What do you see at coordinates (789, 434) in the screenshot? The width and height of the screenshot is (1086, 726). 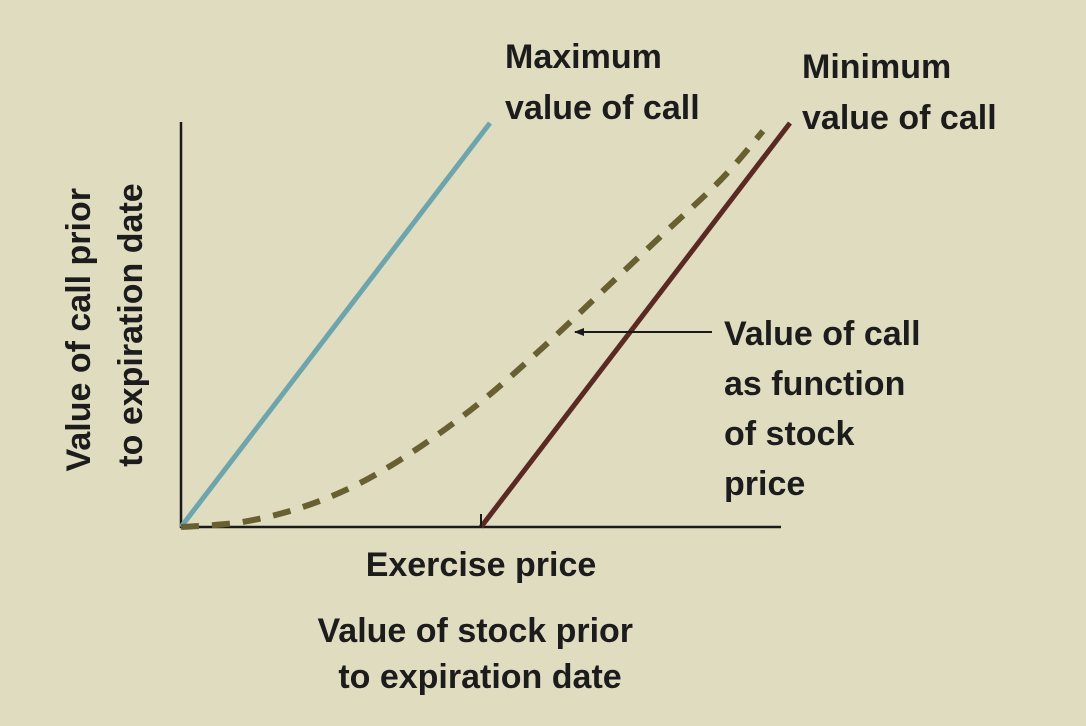 I see `call-curve-label-line-3: of stock` at bounding box center [789, 434].